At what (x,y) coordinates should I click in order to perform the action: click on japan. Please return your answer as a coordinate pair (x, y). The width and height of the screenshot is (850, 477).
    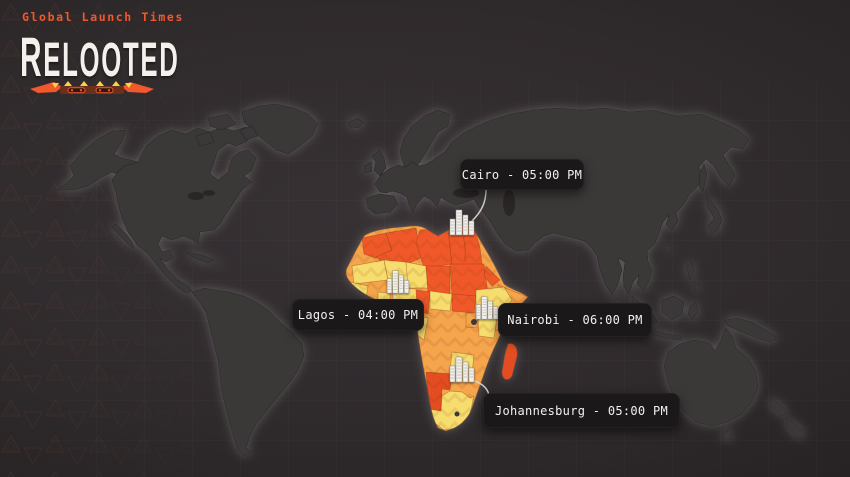
    Looking at the image, I should click on (714, 215).